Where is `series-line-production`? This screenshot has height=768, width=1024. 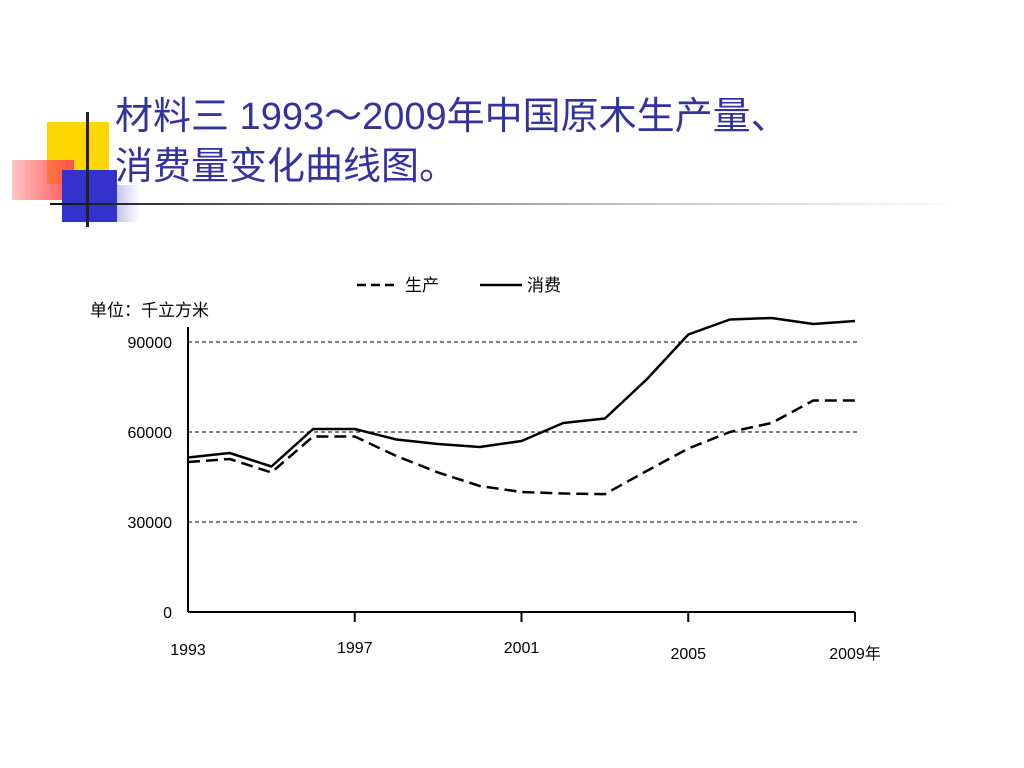
series-line-production is located at coordinates (521, 447).